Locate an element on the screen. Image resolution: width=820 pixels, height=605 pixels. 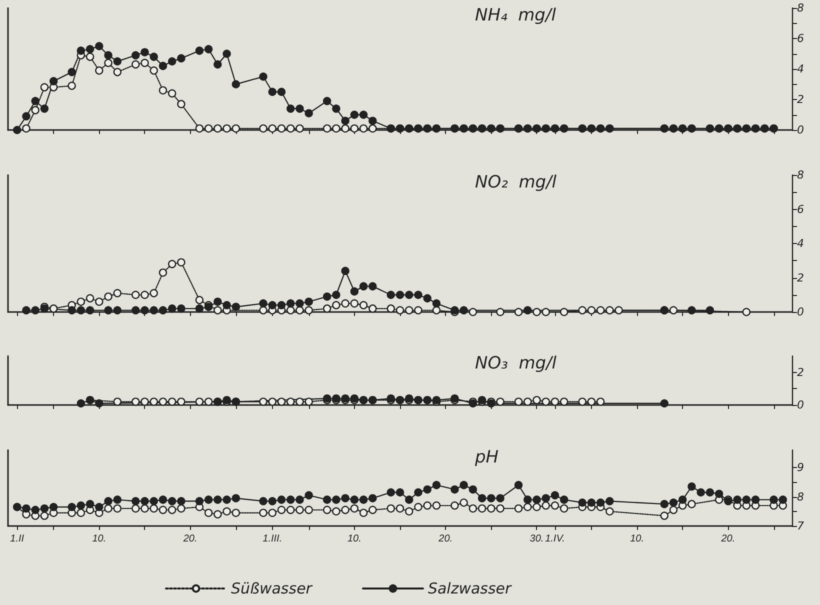
y-tick-label: 7 is located at coordinates (800, 526).